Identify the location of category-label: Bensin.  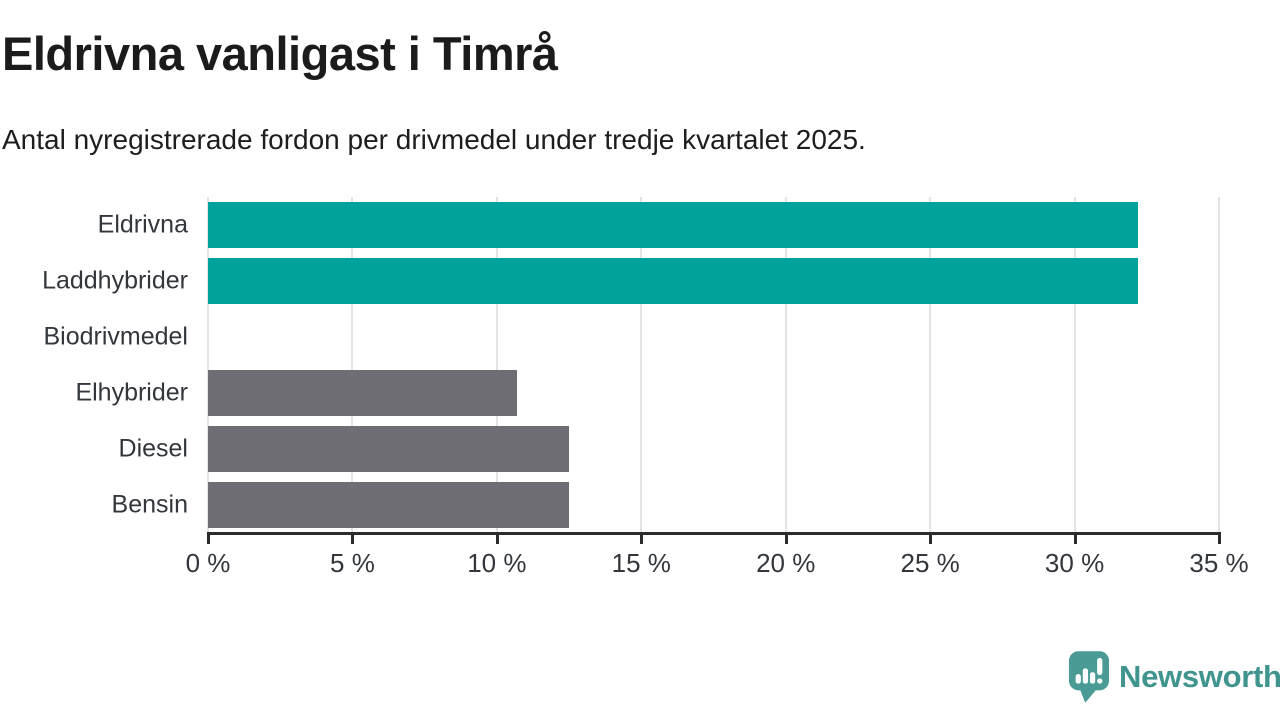
(149, 504).